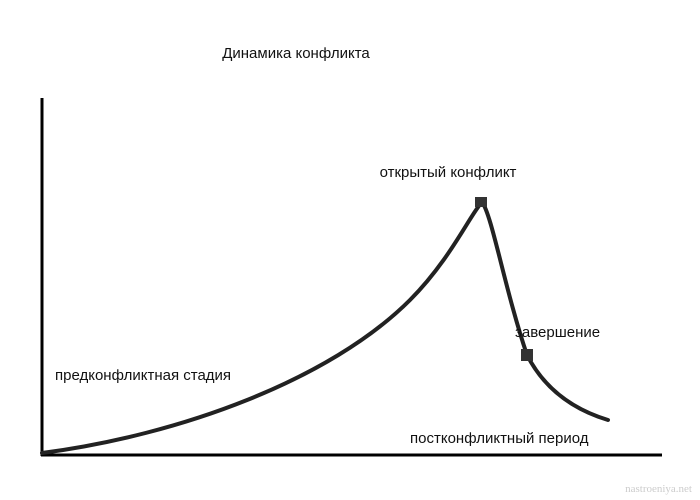 This screenshot has height=500, width=700. Describe the element at coordinates (658, 489) in the screenshot. I see `watermark: nastroeniya.net` at that location.